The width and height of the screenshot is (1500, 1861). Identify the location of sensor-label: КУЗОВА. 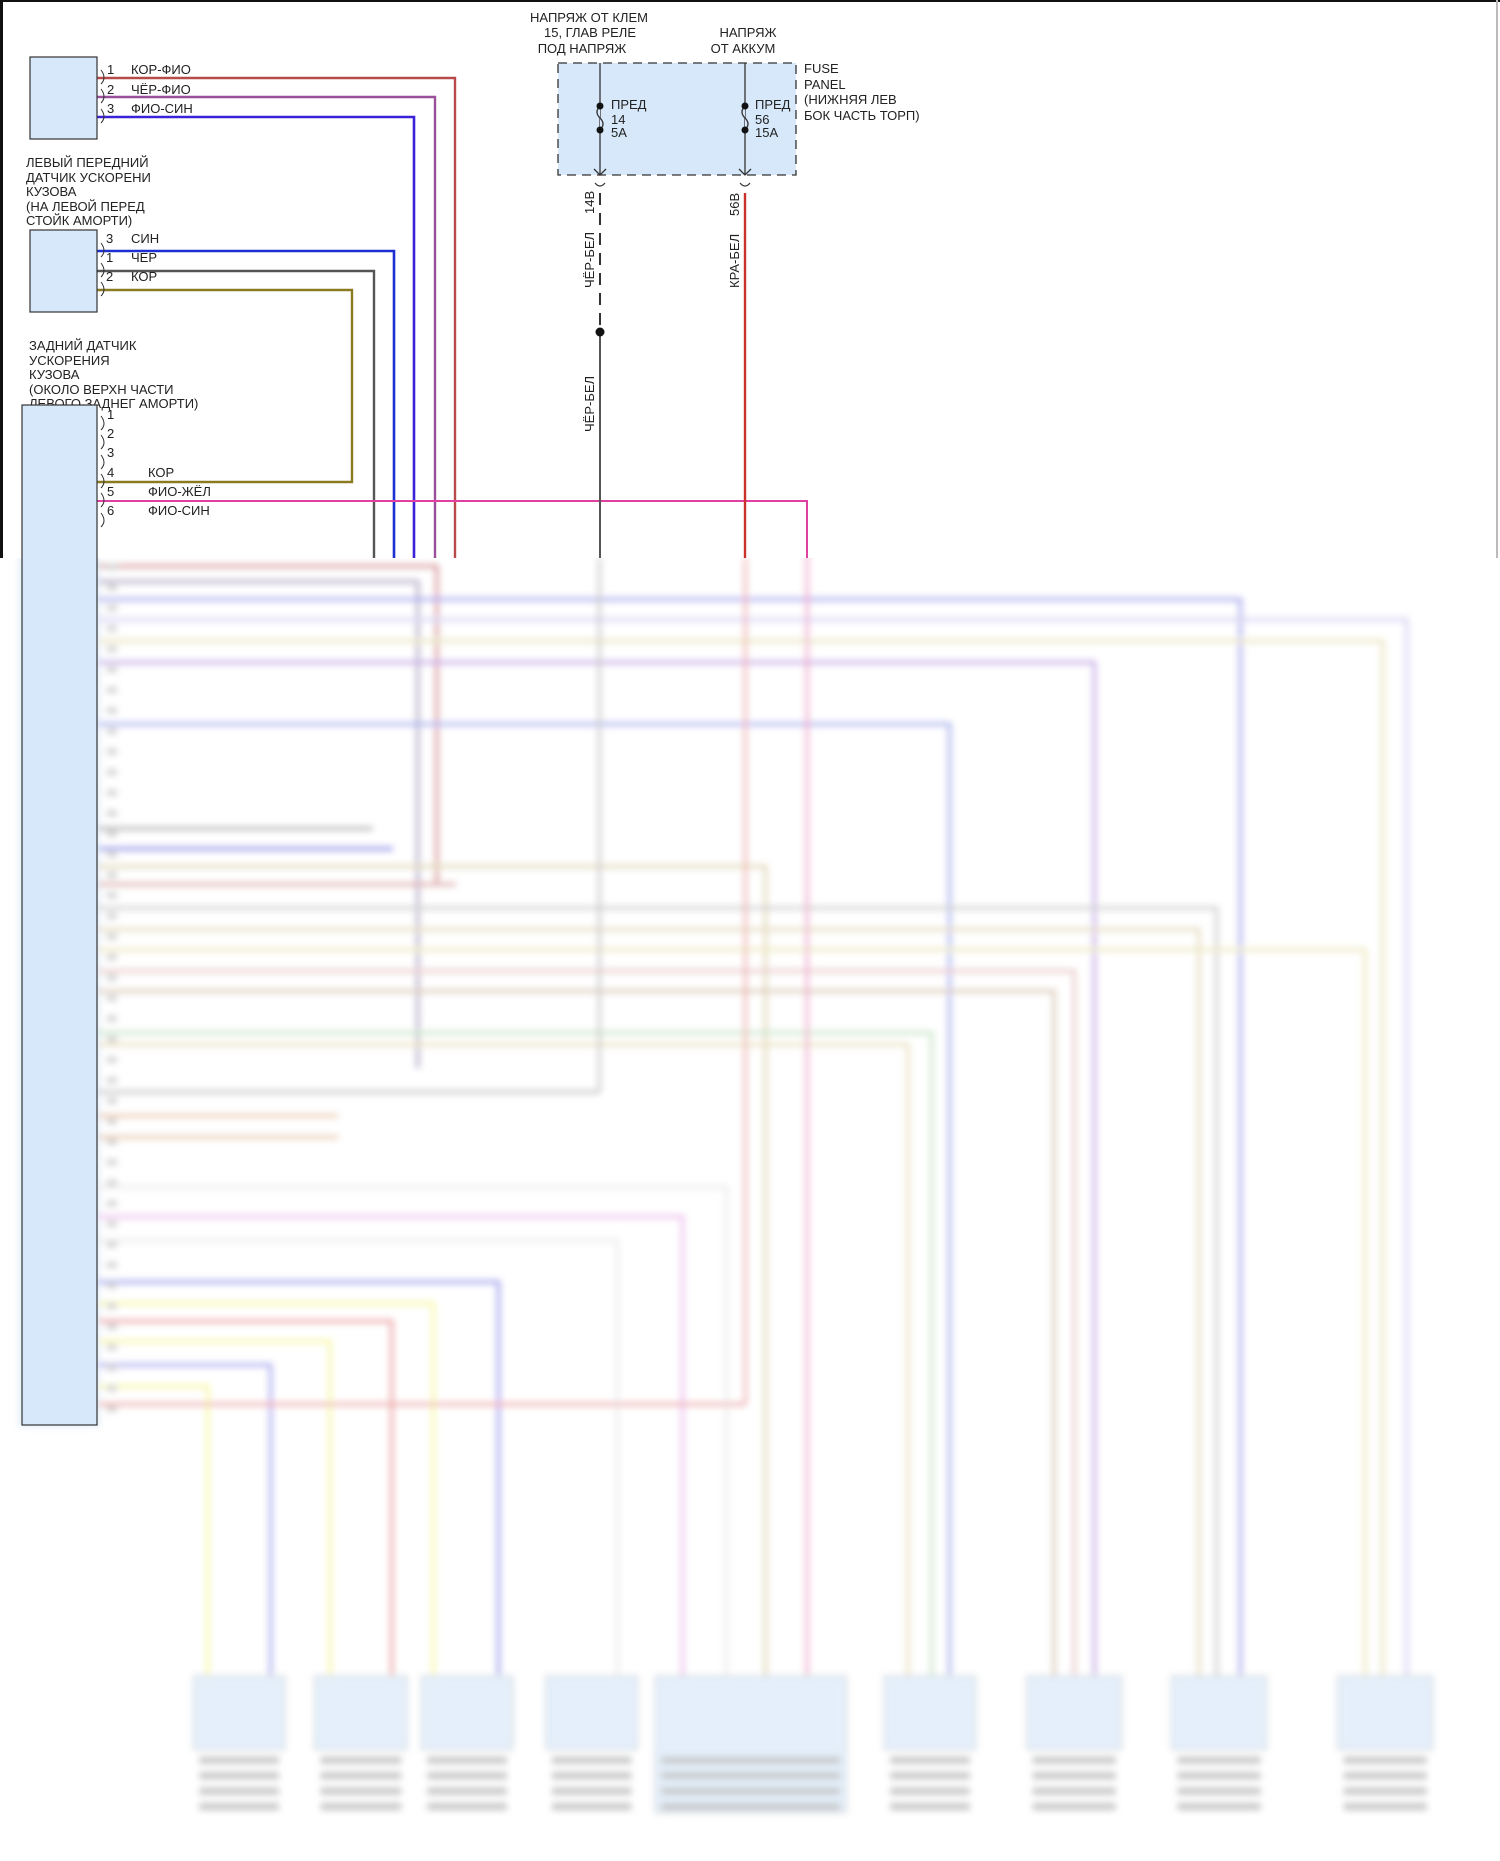
(54, 374).